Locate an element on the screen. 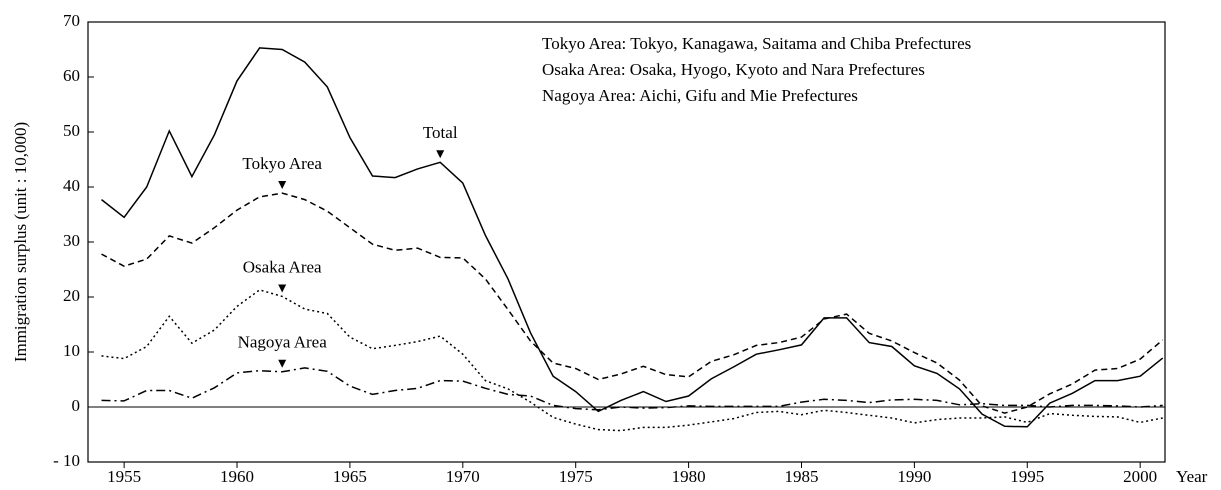 The width and height of the screenshot is (1221, 490). y-tick-label: 10 is located at coordinates (71, 350).